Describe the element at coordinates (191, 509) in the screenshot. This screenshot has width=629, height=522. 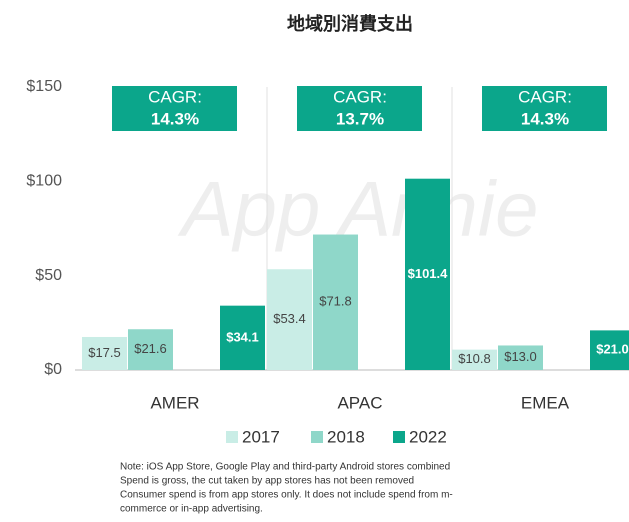
I see `note-line: commerce or in-app advertising.` at that location.